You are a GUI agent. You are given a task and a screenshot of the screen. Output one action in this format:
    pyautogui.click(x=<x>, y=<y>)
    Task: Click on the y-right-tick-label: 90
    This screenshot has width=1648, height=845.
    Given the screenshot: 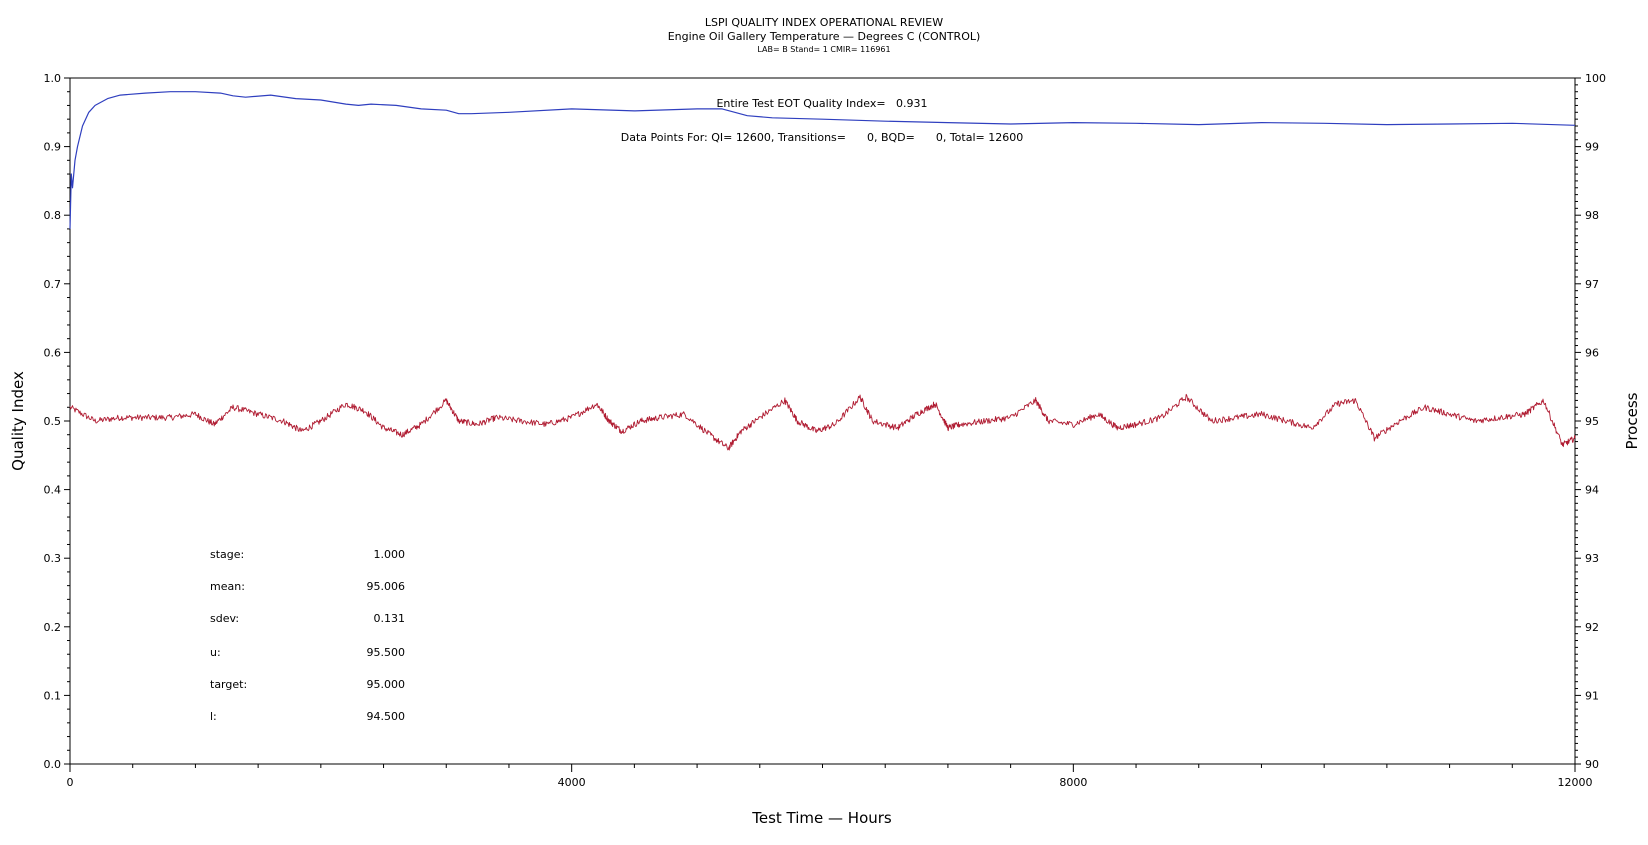 What is the action you would take?
    pyautogui.click(x=1592, y=764)
    